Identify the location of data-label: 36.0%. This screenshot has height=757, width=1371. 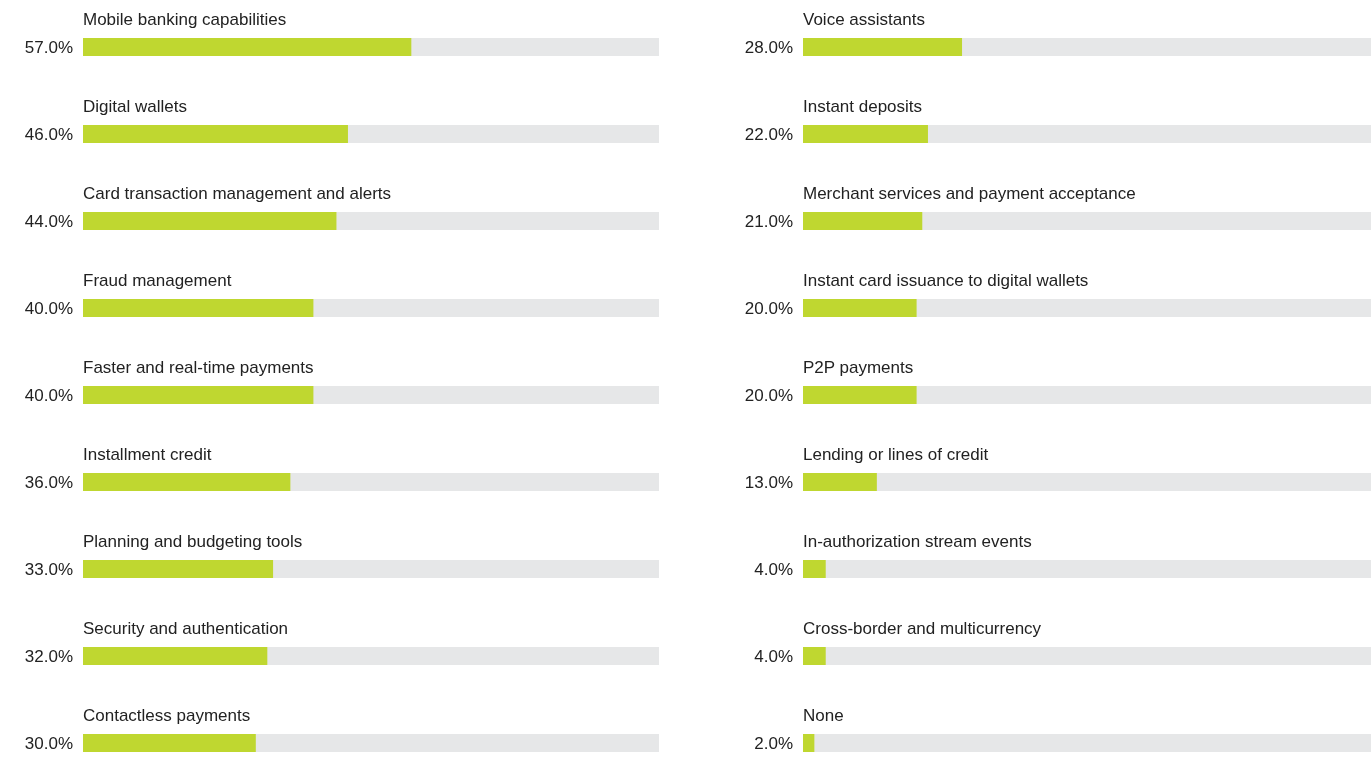
(48, 482).